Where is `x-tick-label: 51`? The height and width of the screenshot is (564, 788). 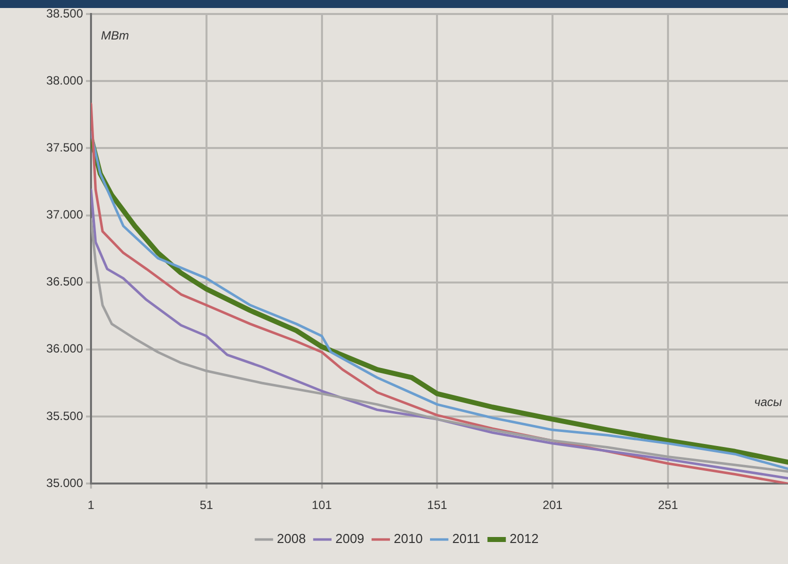 x-tick-label: 51 is located at coordinates (207, 505).